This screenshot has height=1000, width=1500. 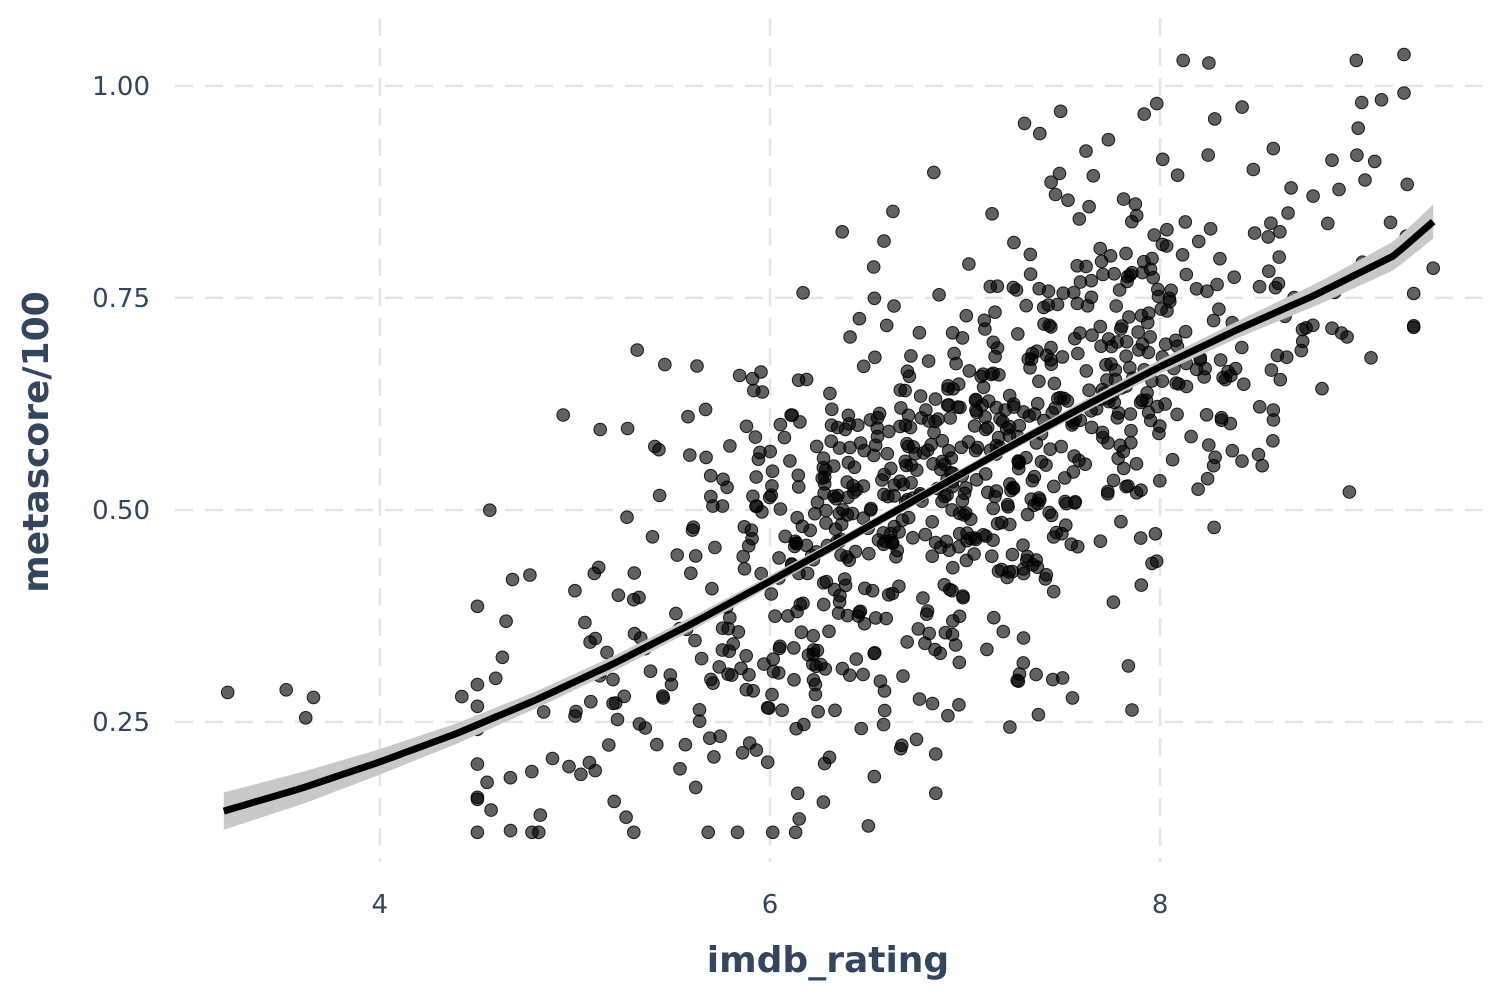 I want to click on x-axis-title: imdb_rating, so click(x=828, y=960).